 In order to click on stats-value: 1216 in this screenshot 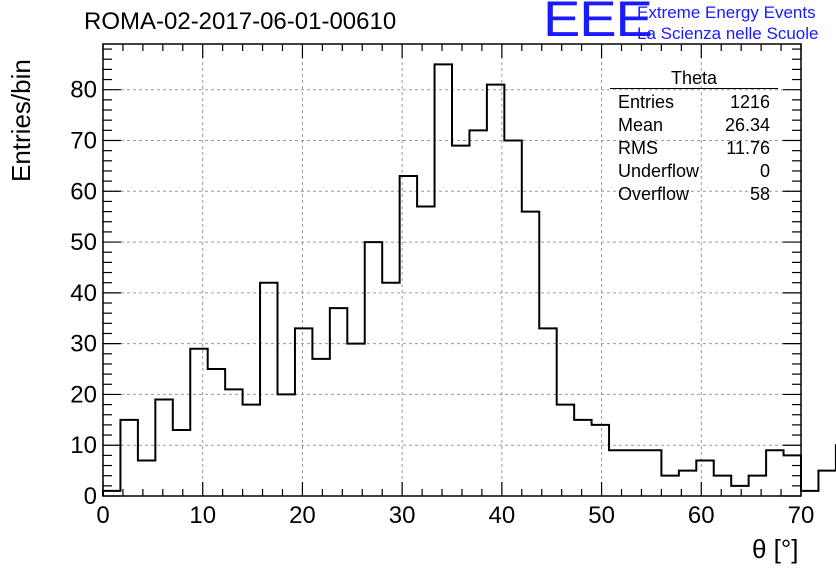, I will do `click(749, 102)`.